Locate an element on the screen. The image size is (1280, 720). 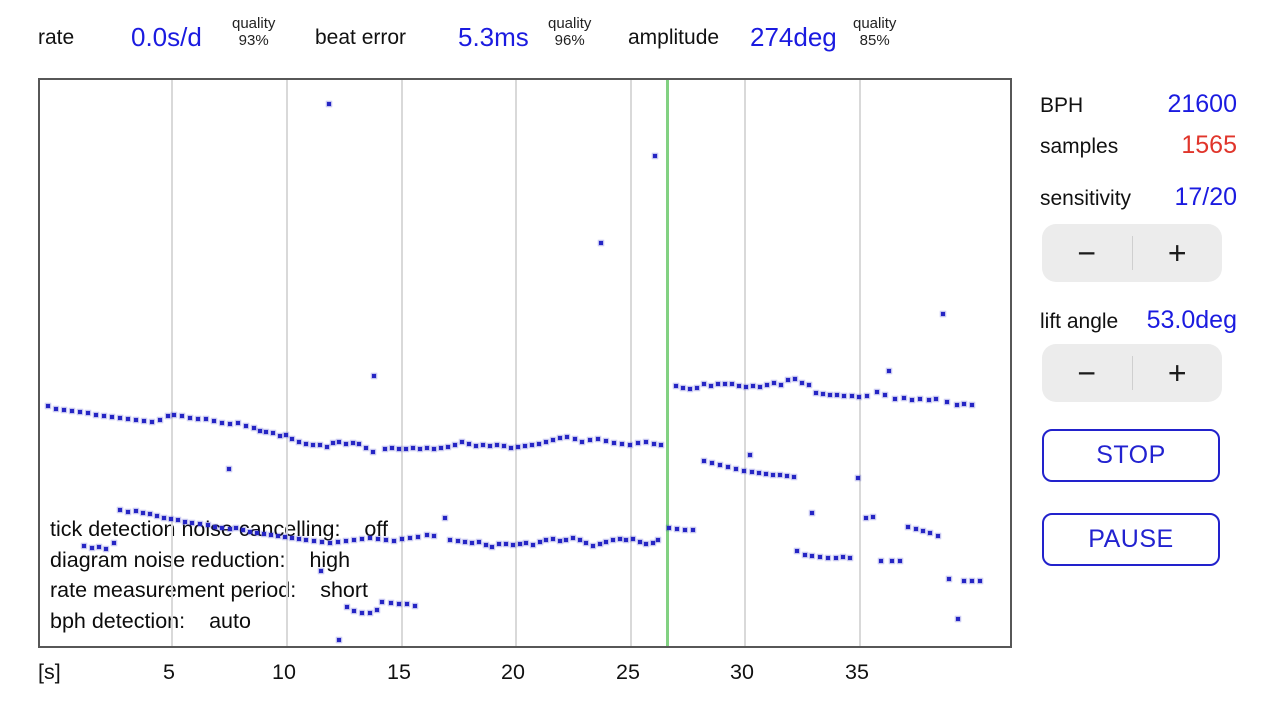
lift-angle-decrease-button: − is located at coordinates (1087, 372).